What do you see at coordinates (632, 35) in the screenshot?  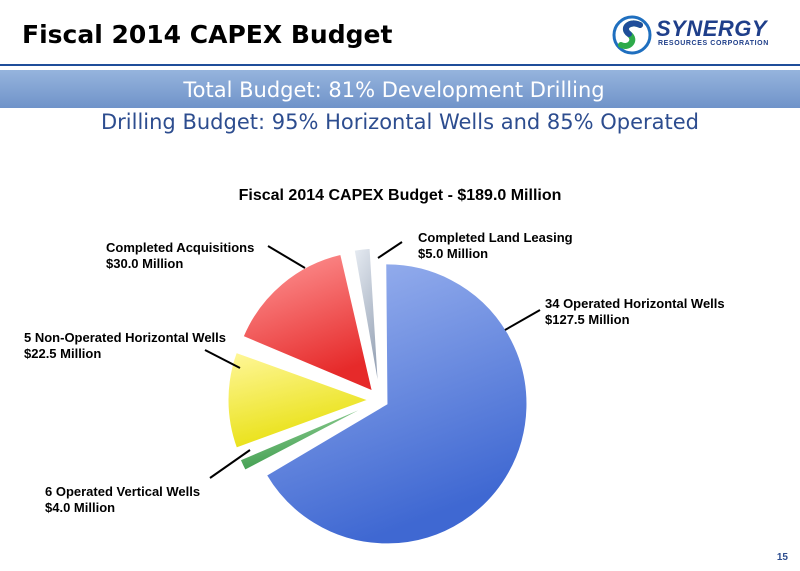 I see `synergy-s-logo-icon` at bounding box center [632, 35].